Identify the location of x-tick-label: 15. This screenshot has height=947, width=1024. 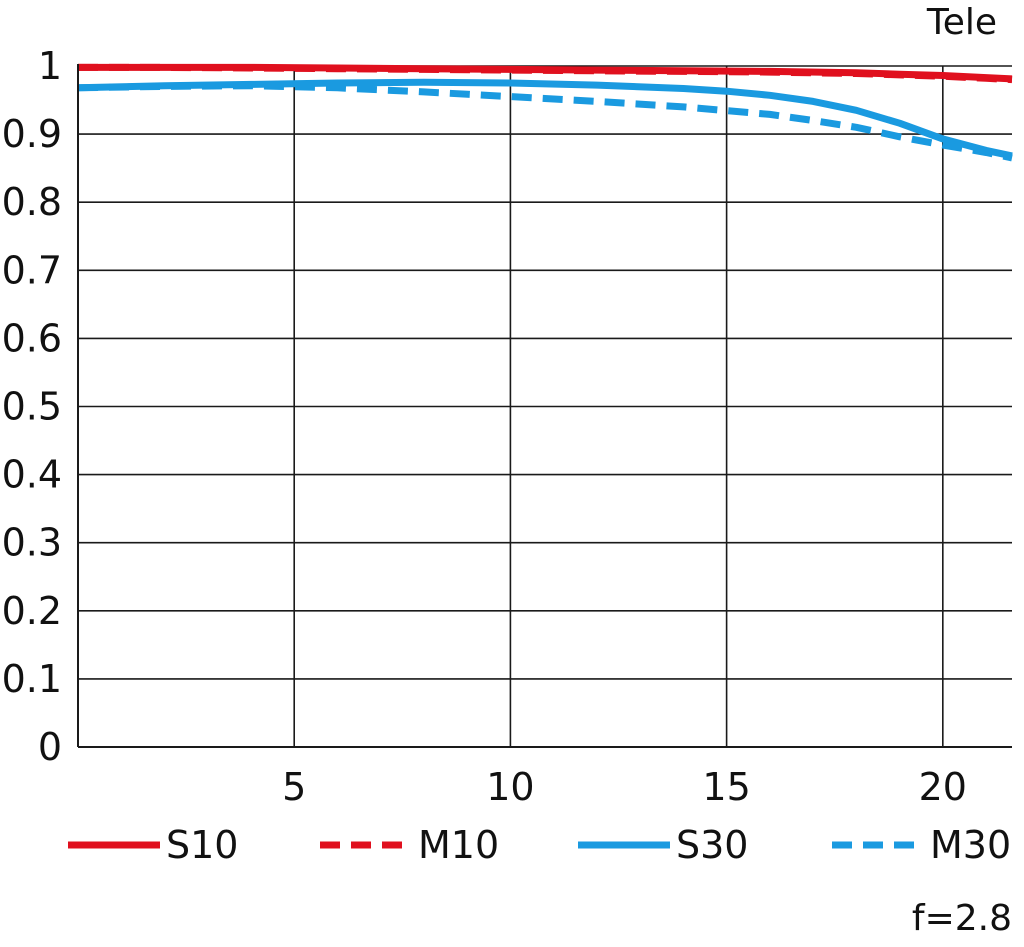
(726, 787).